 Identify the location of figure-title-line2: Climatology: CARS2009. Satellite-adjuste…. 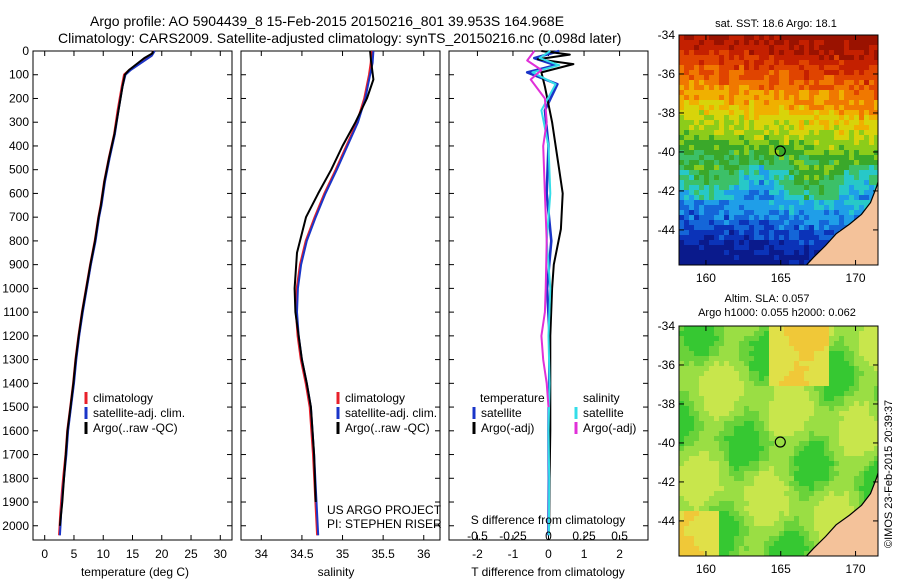
(339, 38).